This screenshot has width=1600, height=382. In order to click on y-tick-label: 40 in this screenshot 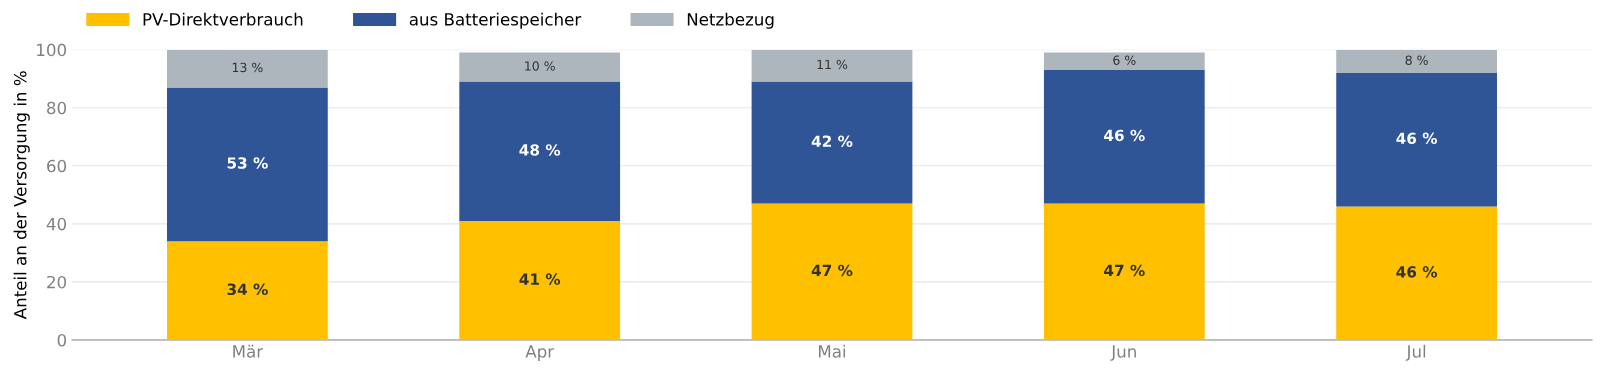, I will do `click(56, 224)`.